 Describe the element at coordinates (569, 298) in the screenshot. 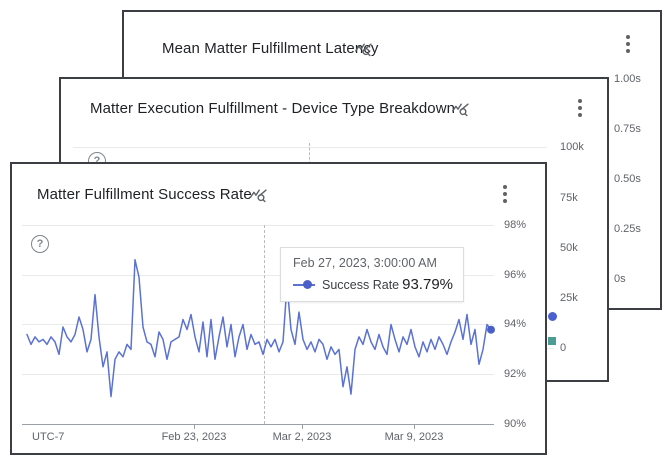

I see `y-axis-tick: 25k` at that location.